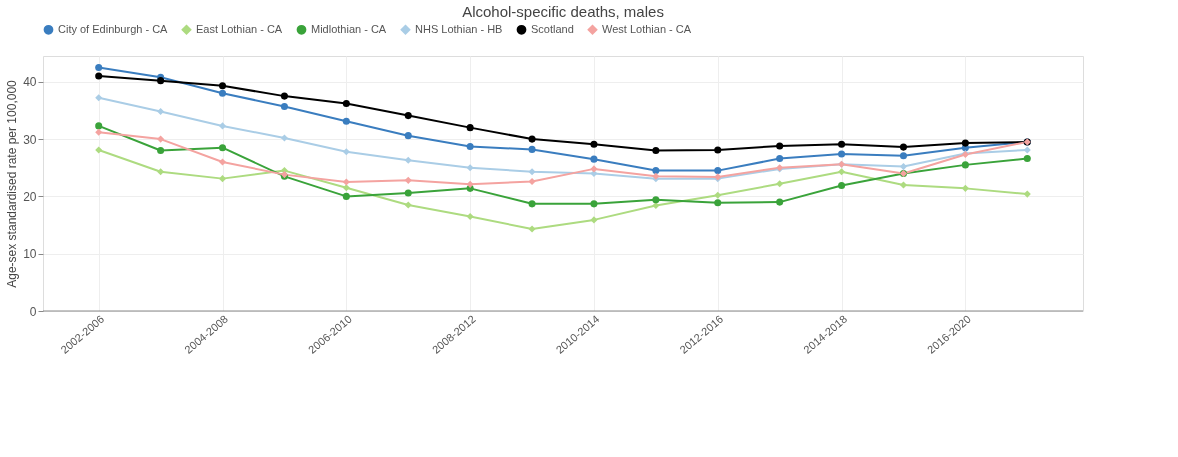  What do you see at coordinates (239, 28) in the screenshot?
I see `legend-label: East Lothian - CA` at bounding box center [239, 28].